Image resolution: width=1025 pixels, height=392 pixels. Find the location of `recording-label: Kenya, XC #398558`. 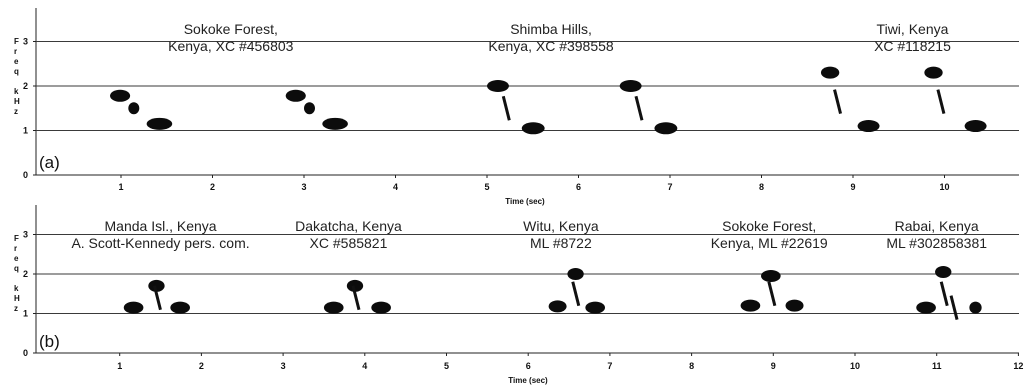

recording-label: Kenya, XC #398558 is located at coordinates (551, 46).